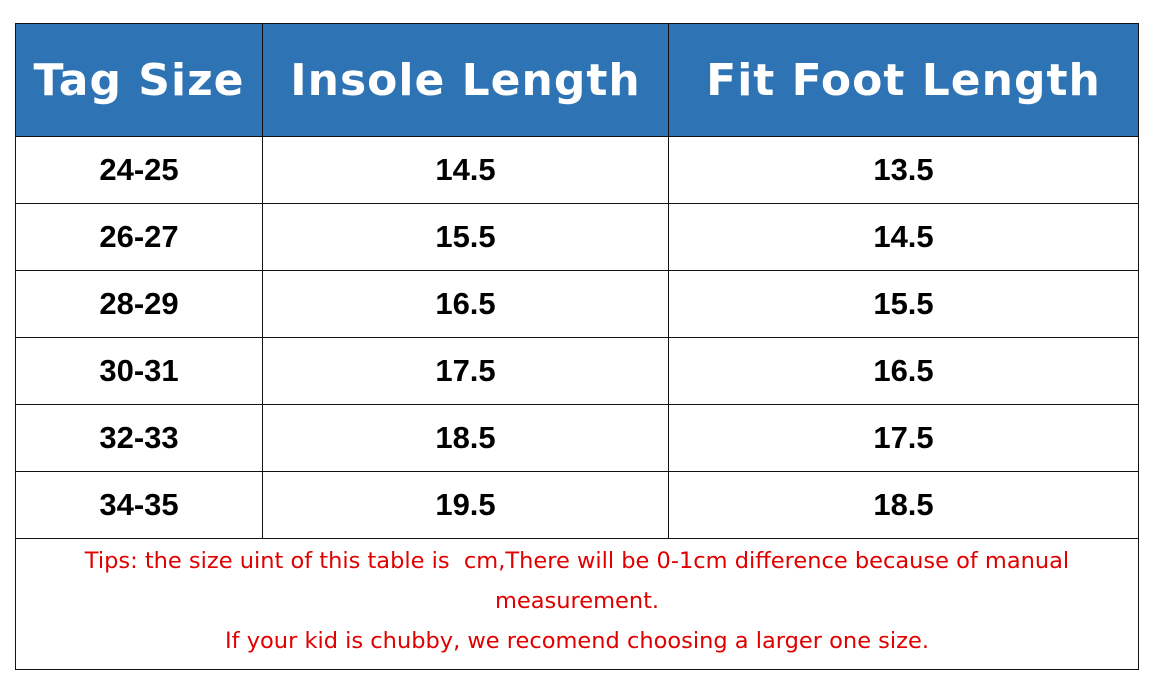  Describe the element at coordinates (139, 80) in the screenshot. I see `header-tag-size: Tag Size` at that location.